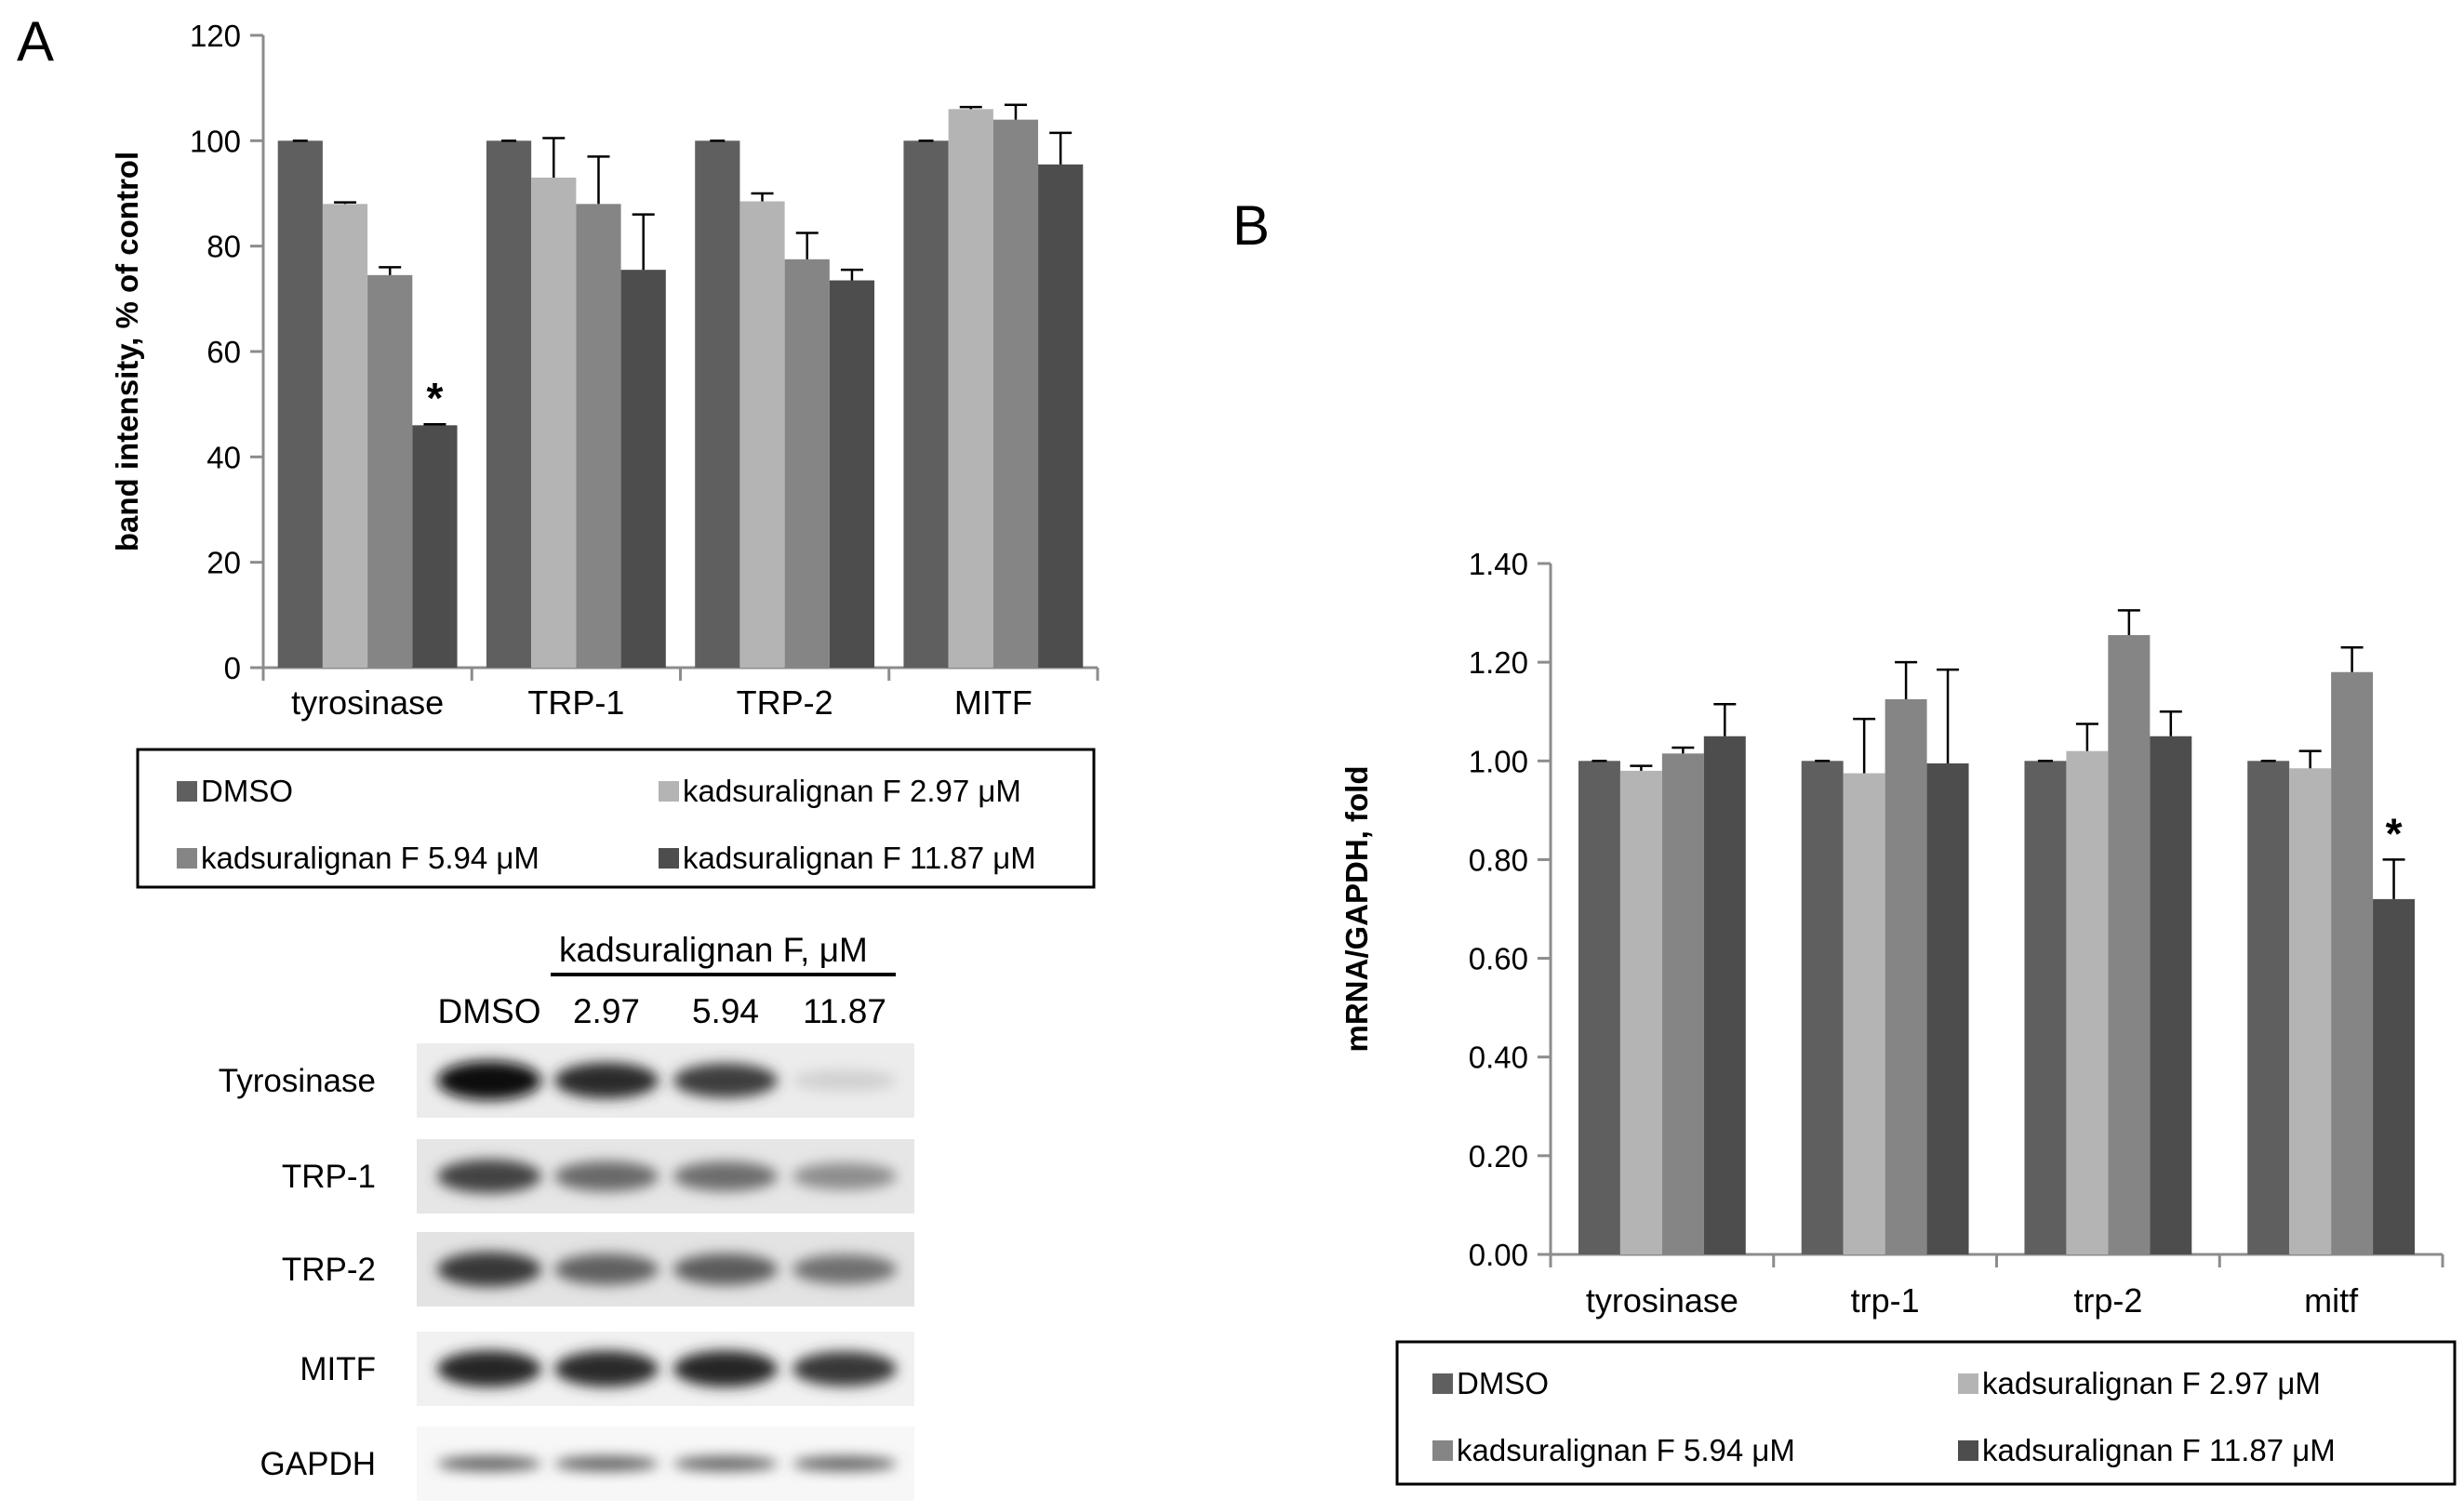 The width and height of the screenshot is (2464, 1512). What do you see at coordinates (662, 1011) in the screenshot?
I see `blot-lane-labels: DMSO 2.97 5.94 11.87` at bounding box center [662, 1011].